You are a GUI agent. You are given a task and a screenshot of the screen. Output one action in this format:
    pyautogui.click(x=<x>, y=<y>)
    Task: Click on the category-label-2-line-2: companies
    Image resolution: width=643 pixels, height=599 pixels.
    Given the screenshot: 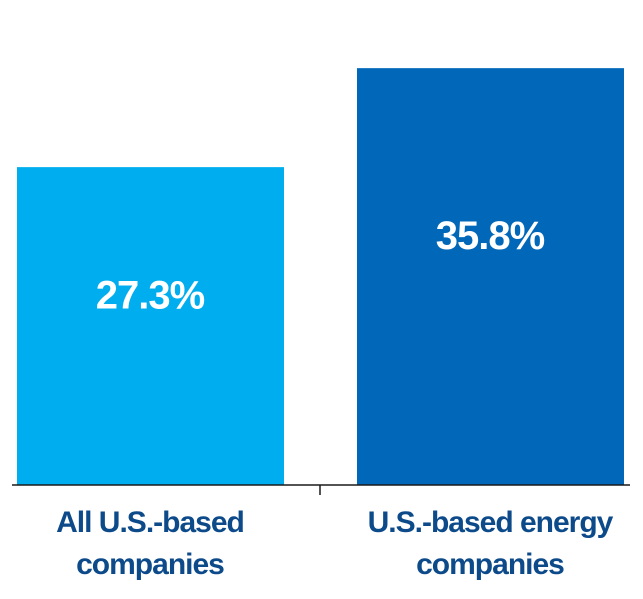 What is the action you would take?
    pyautogui.click(x=490, y=564)
    